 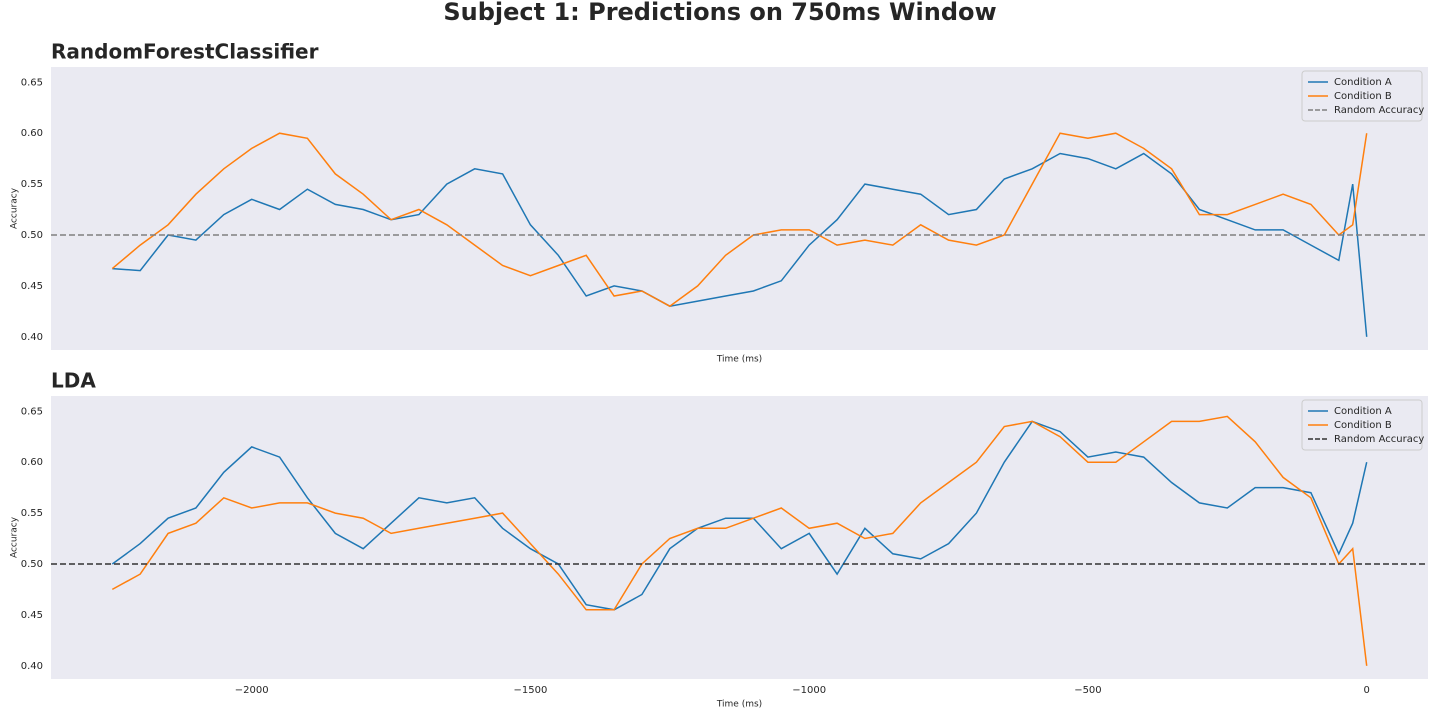 What do you see at coordinates (1366, 690) in the screenshot?
I see `x-tick-label: 0` at bounding box center [1366, 690].